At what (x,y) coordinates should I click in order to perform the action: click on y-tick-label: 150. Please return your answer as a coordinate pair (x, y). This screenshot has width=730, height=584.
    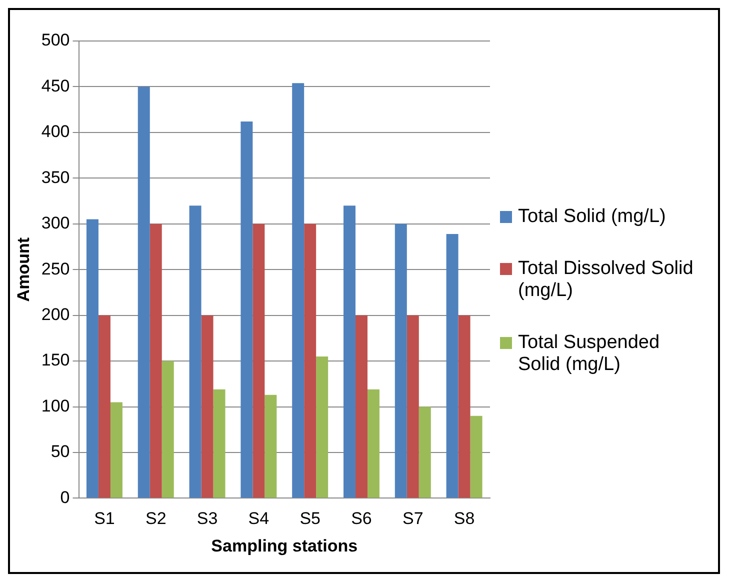
    Looking at the image, I should click on (55, 360).